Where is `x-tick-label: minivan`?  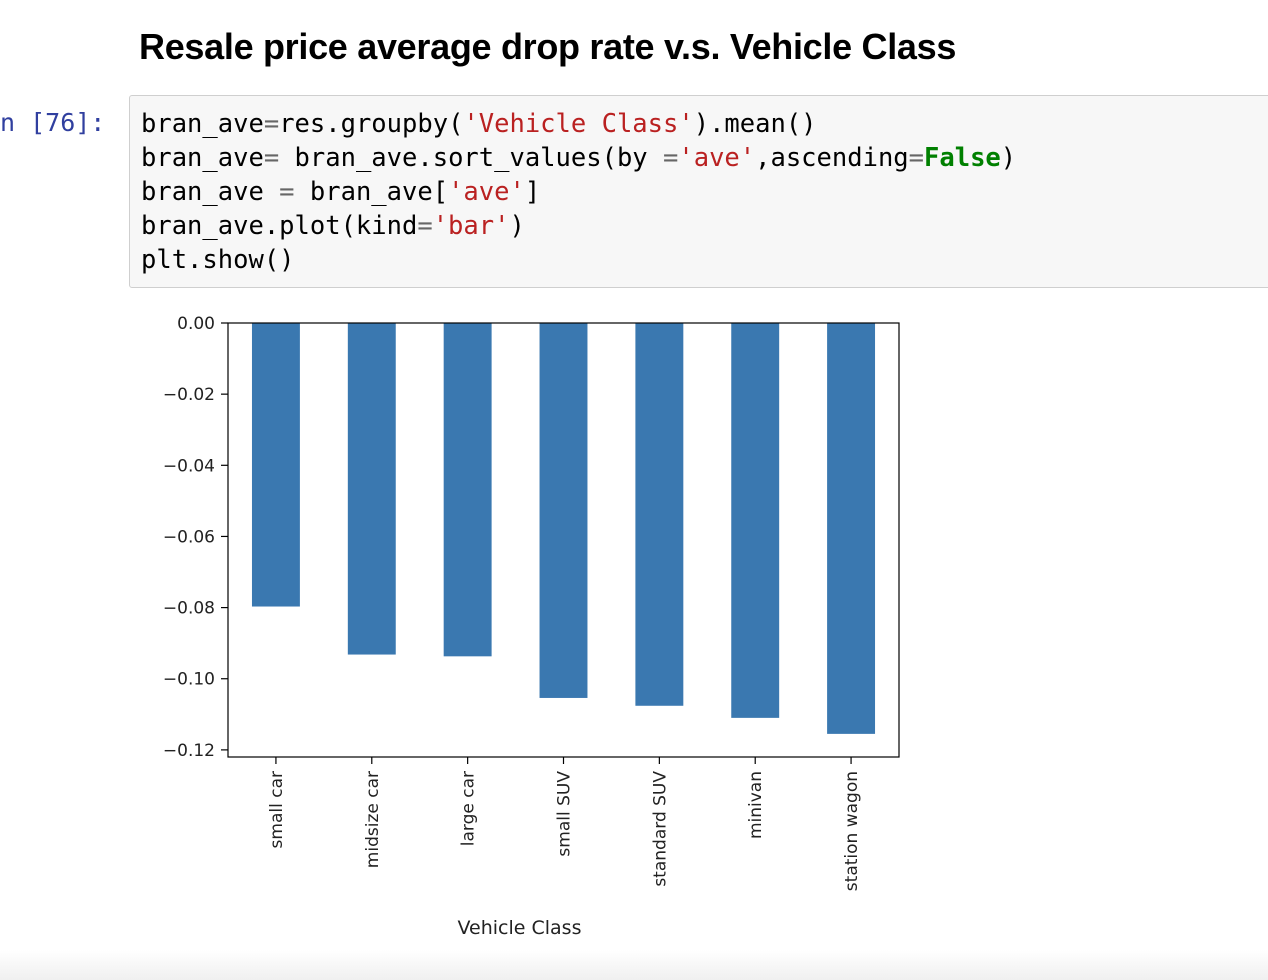
x-tick-label: minivan is located at coordinates (756, 805).